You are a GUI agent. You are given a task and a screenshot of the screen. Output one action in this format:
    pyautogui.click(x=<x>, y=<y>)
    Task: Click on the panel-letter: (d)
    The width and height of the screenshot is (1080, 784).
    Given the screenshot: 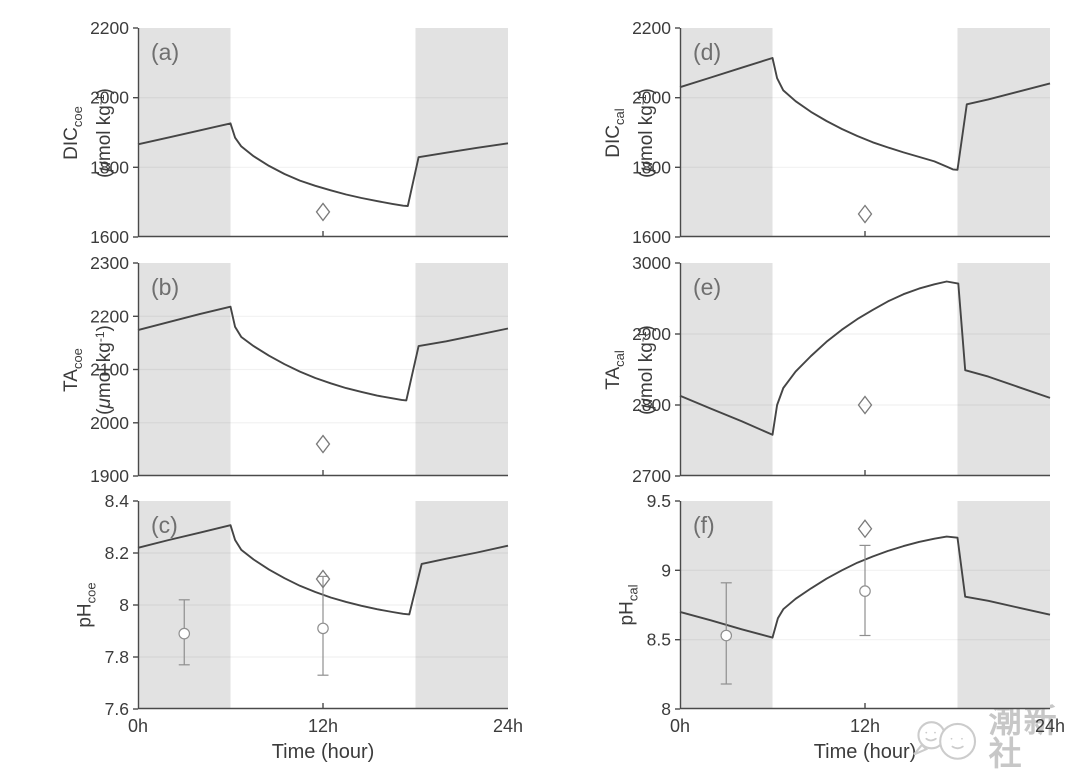 What is the action you would take?
    pyautogui.click(x=707, y=52)
    